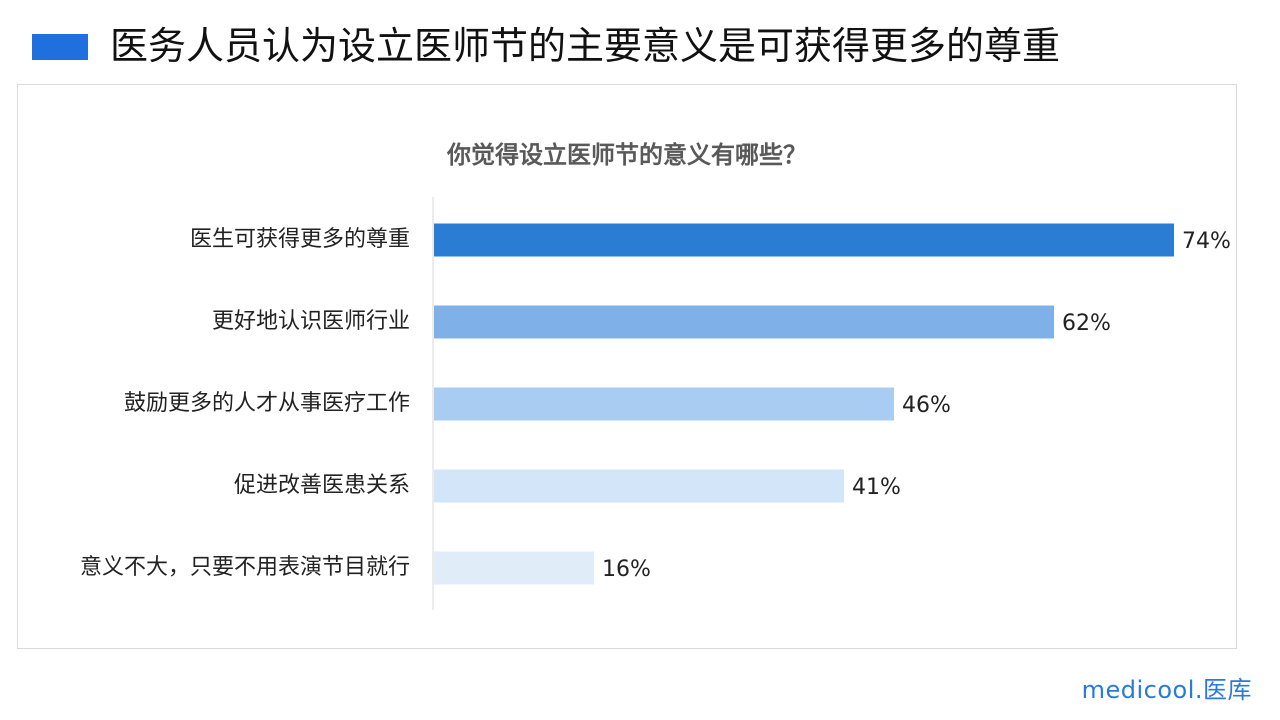  What do you see at coordinates (585, 46) in the screenshot?
I see `page-title: 医务人员认为设立医师节的主要意义是可获得更多的尊重` at bounding box center [585, 46].